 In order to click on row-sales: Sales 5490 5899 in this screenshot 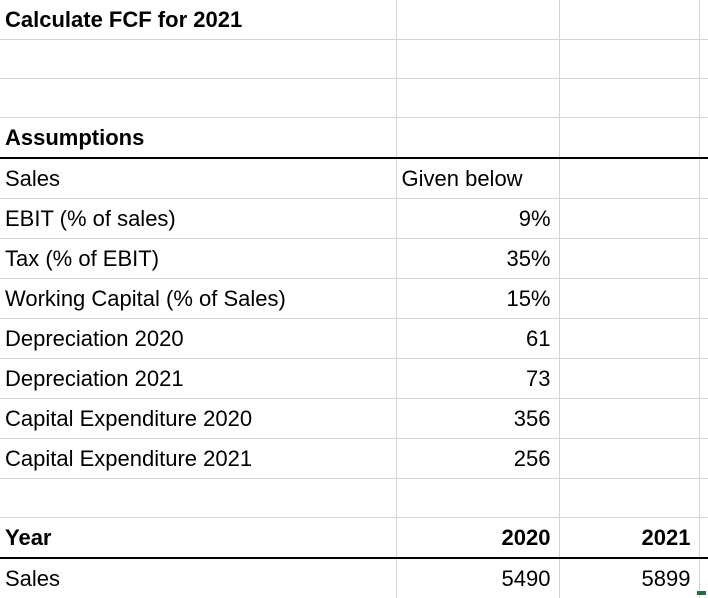, I will do `click(354, 578)`.